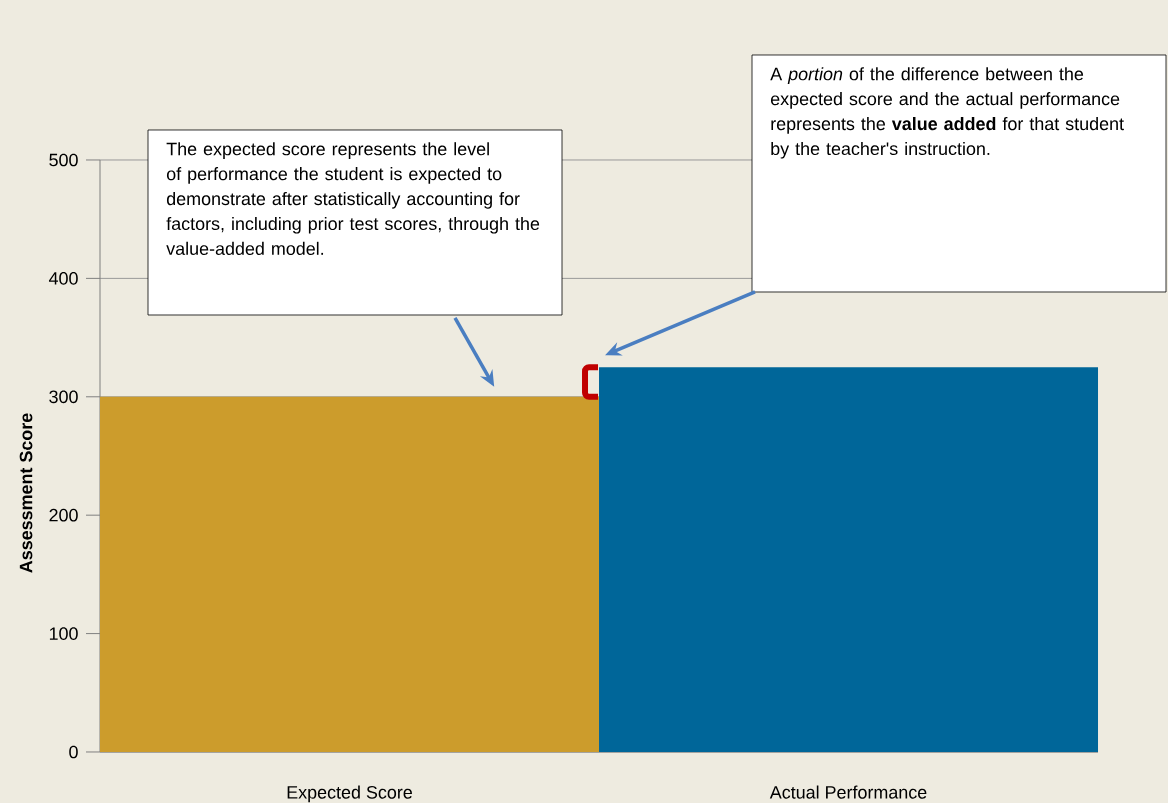 The height and width of the screenshot is (803, 1168). I want to click on y-axis-title: Assessment Score, so click(26, 493).